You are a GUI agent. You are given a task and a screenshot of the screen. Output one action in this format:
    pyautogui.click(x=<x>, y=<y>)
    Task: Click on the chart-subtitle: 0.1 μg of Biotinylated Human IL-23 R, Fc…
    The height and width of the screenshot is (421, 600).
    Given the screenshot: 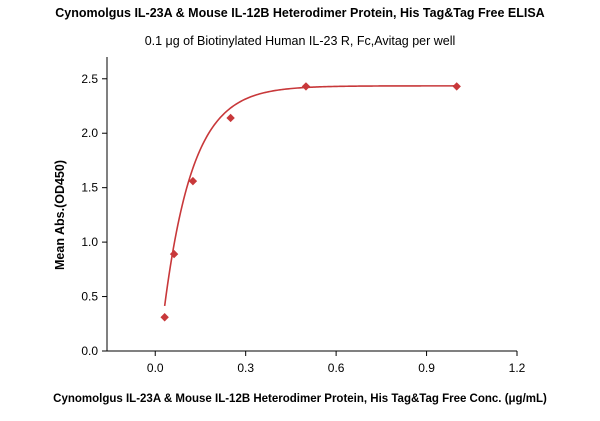 What is the action you would take?
    pyautogui.click(x=300, y=41)
    